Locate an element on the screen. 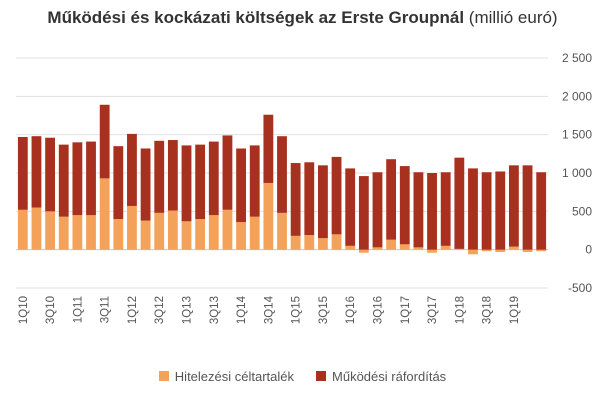  y-tick-label: 1 000 is located at coordinates (577, 173).